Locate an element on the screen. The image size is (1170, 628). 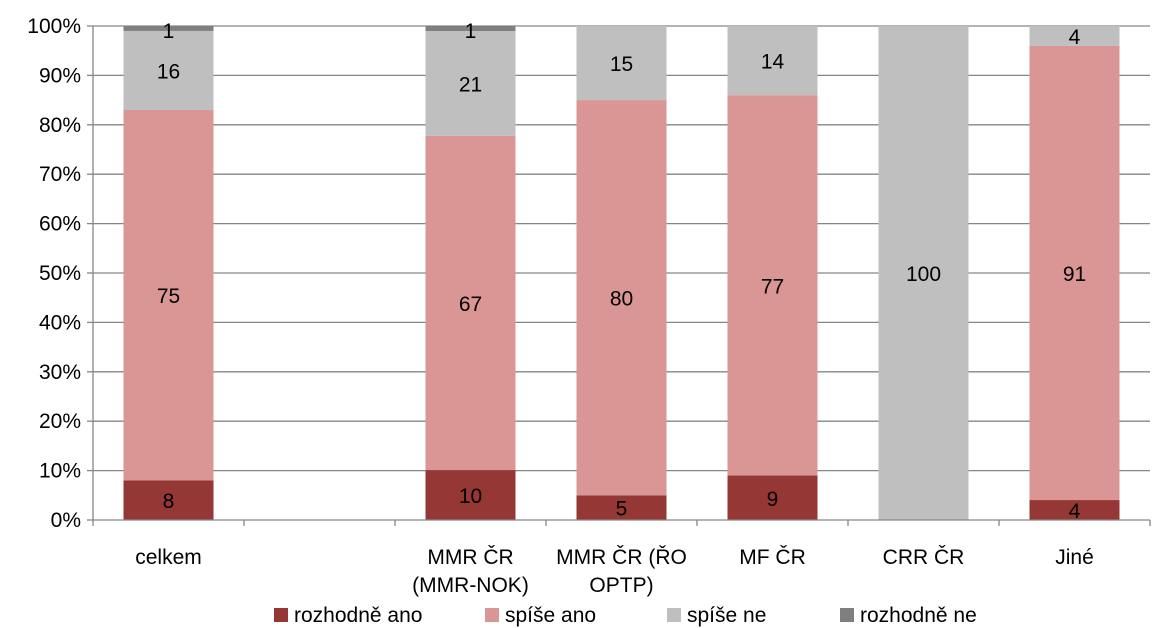
bar-spise-ne-jine is located at coordinates (1074, 36).